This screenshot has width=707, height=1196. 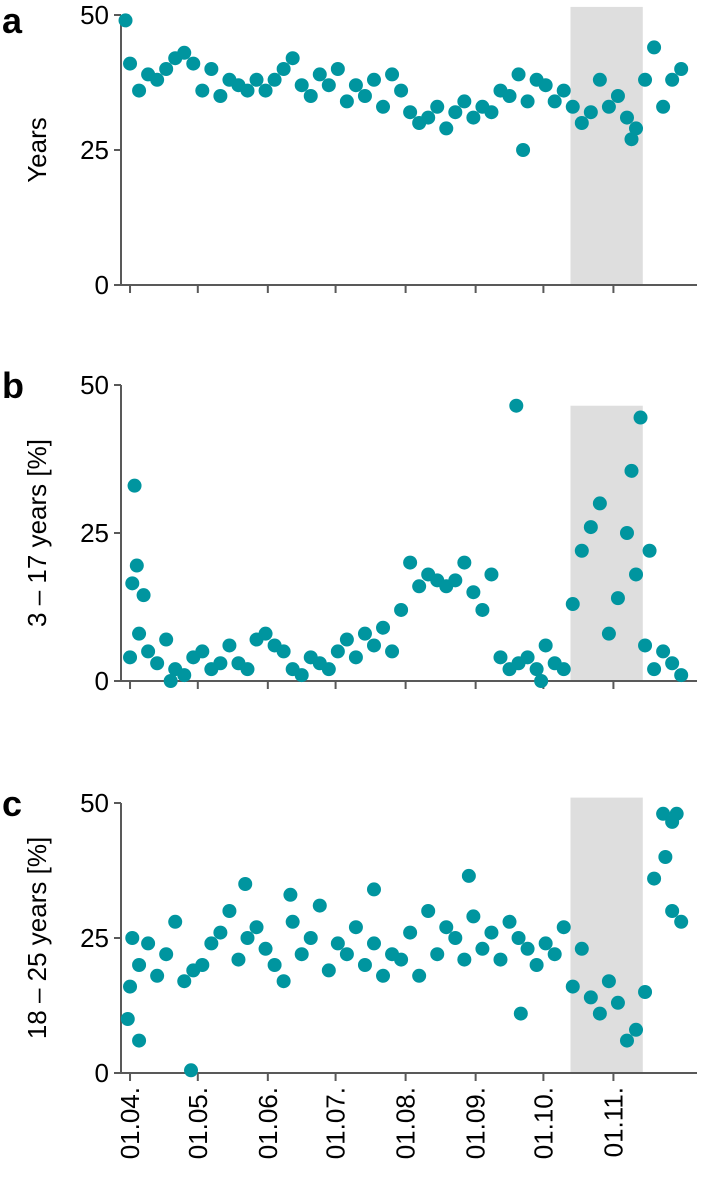 I want to click on x-tick-label: 01.09., so click(x=476, y=1123).